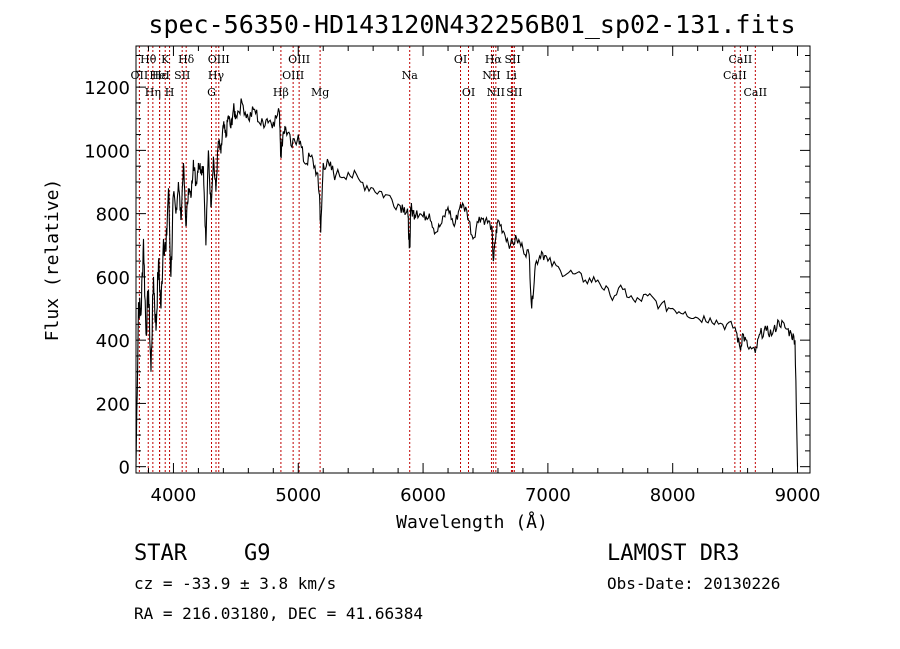  Describe the element at coordinates (798, 495) in the screenshot. I see `x-tick-label: 9000` at that location.